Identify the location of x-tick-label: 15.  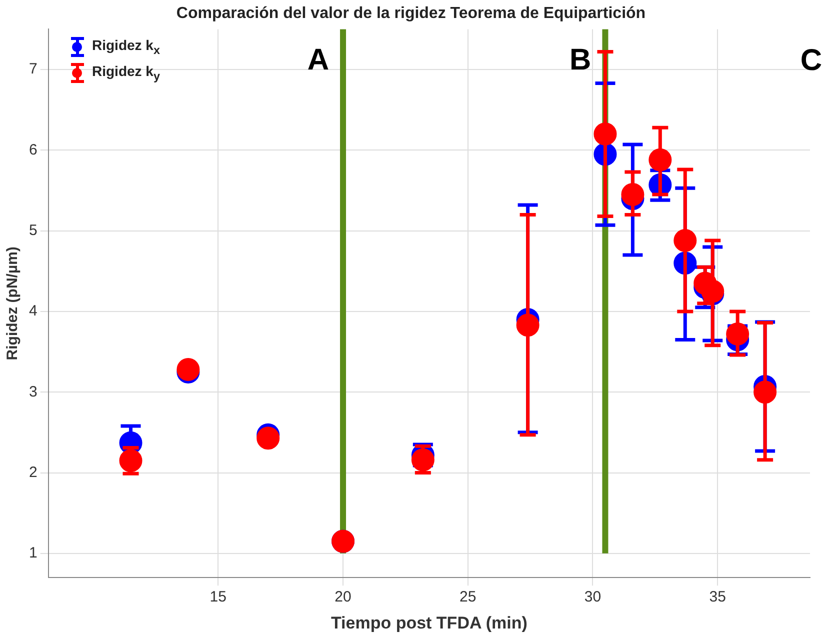
(218, 597).